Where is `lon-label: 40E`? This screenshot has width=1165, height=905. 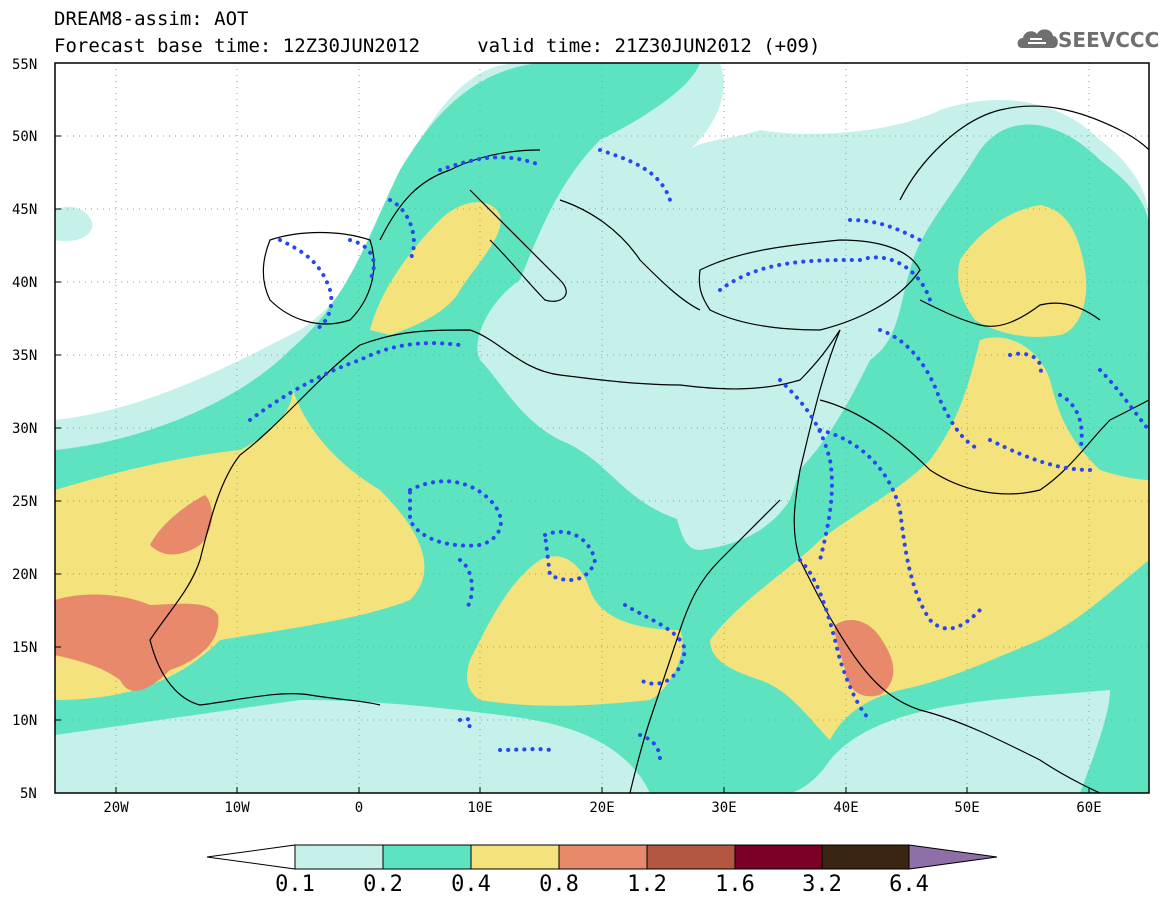
lon-label: 40E is located at coordinates (845, 808).